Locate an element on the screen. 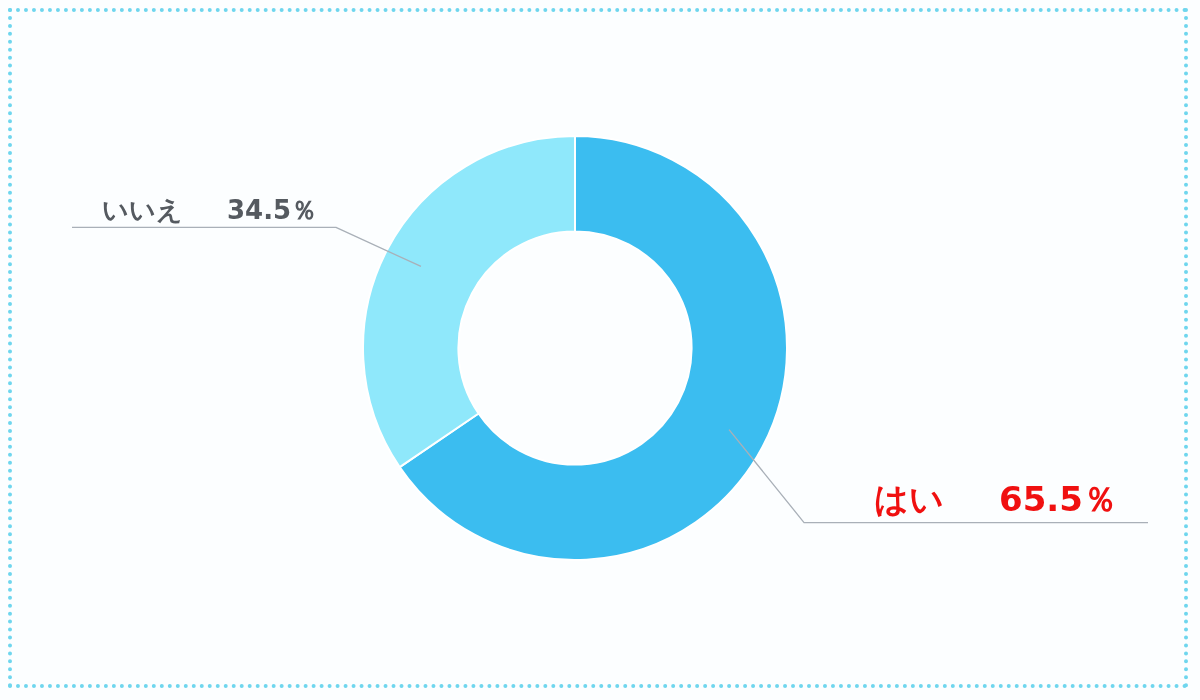  data-label: 34.5％ is located at coordinates (272, 210).